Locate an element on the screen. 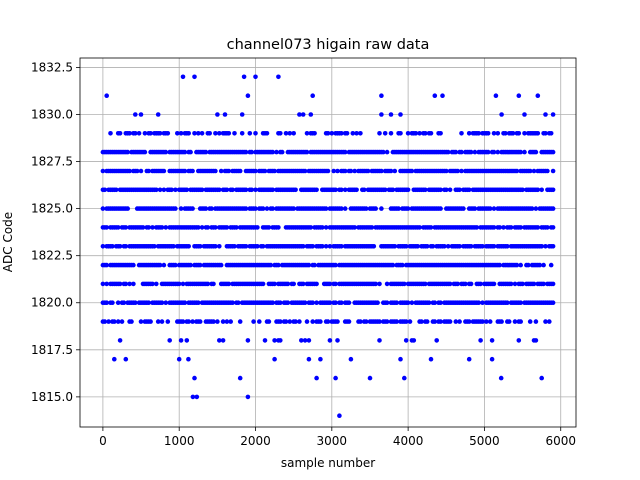 This screenshot has height=480, width=640. y-tick-label: 1815.0 is located at coordinates (52, 397).